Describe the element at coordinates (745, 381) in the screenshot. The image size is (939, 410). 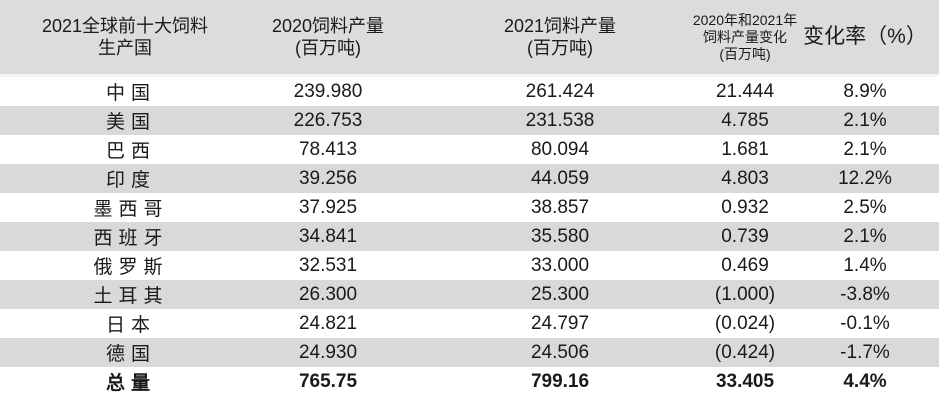
I see `cell-change: 33.405` at that location.